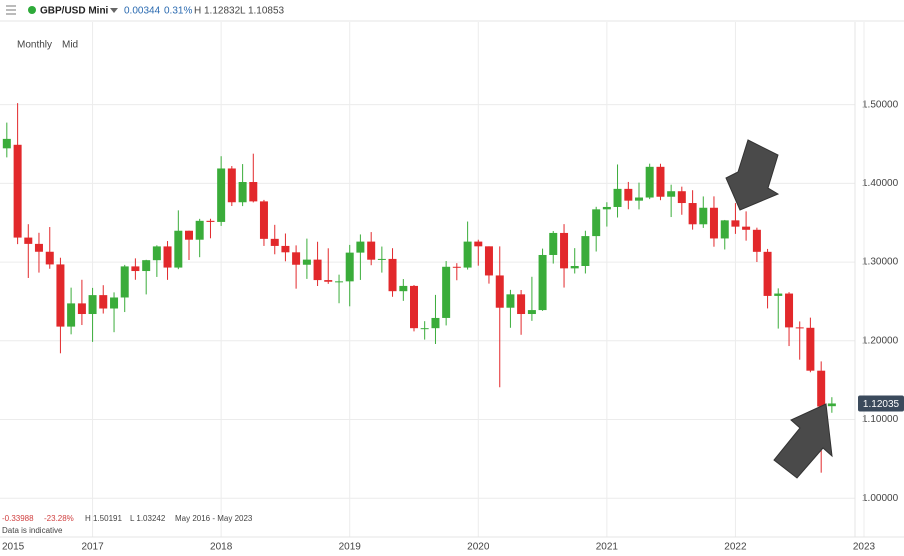  What do you see at coordinates (880, 340) in the screenshot?
I see `y-tick-label: 1.20000` at bounding box center [880, 340].